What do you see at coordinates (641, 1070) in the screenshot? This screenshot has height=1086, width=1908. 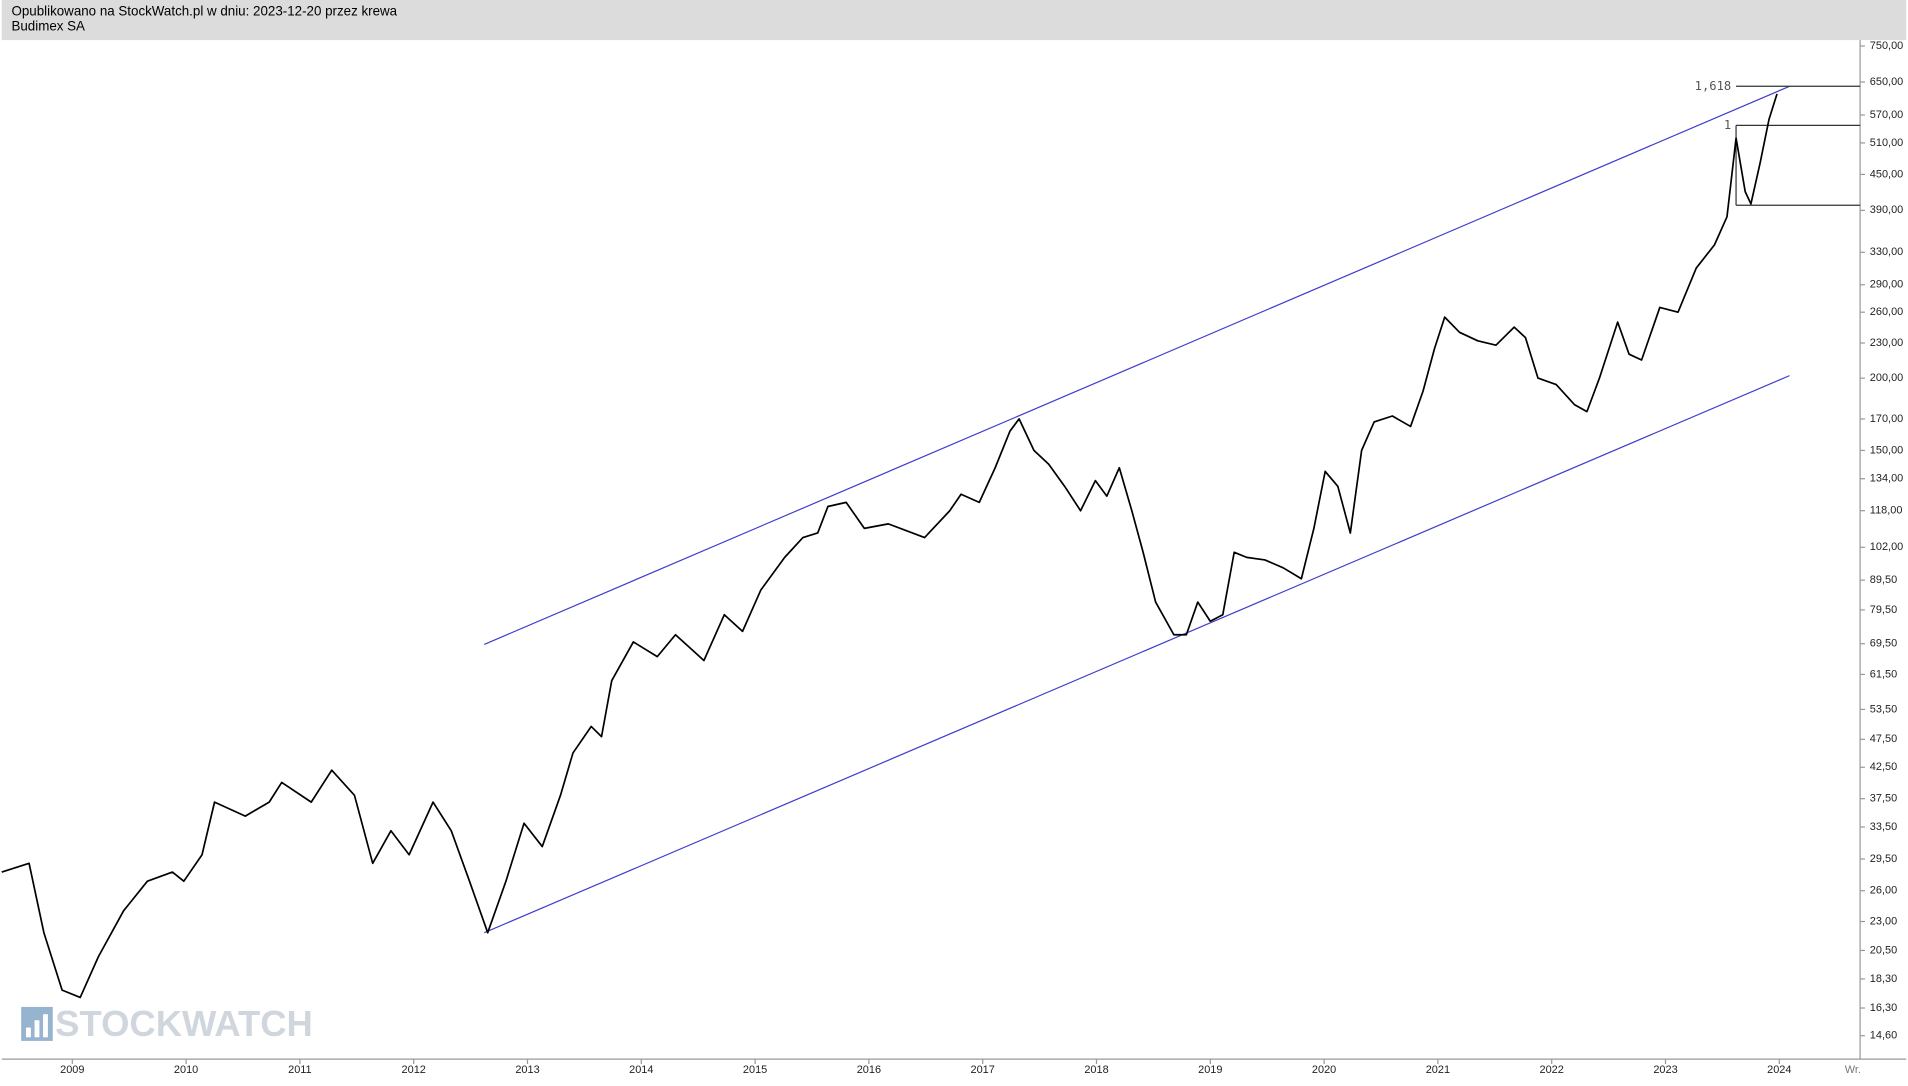 I see `x-tick-label: 2014` at bounding box center [641, 1070].